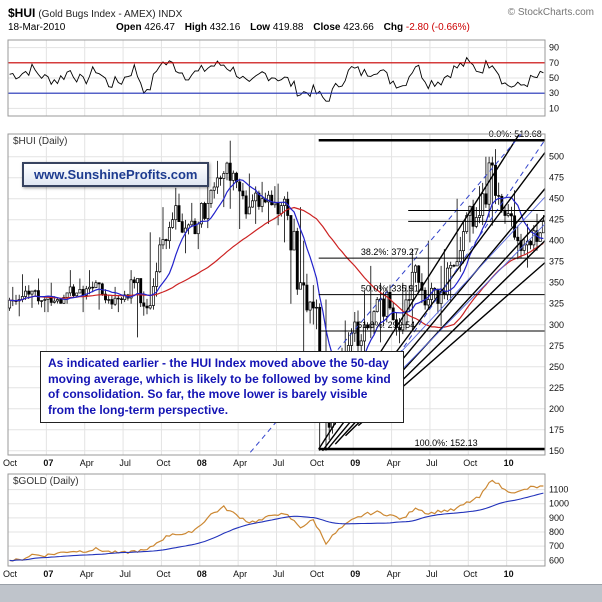  What do you see at coordinates (386, 325) in the screenshot?
I see `svg-text: 61.8%: 292.54` at bounding box center [386, 325].